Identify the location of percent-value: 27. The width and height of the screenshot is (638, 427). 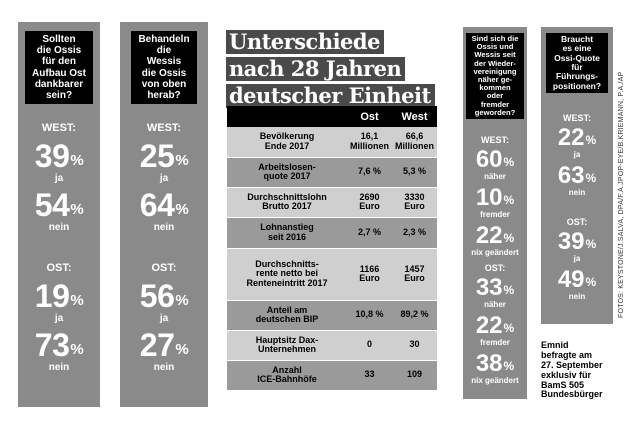
(157, 345).